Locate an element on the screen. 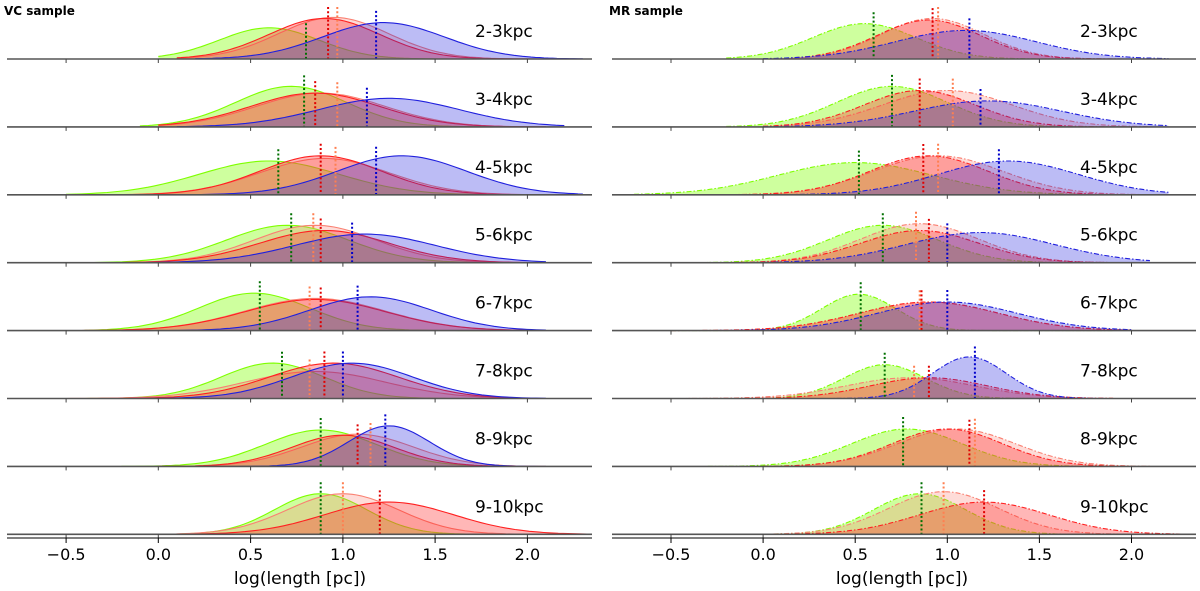 This screenshot has width=1200, height=591. x-tick-label: 1.0 is located at coordinates (342, 554).